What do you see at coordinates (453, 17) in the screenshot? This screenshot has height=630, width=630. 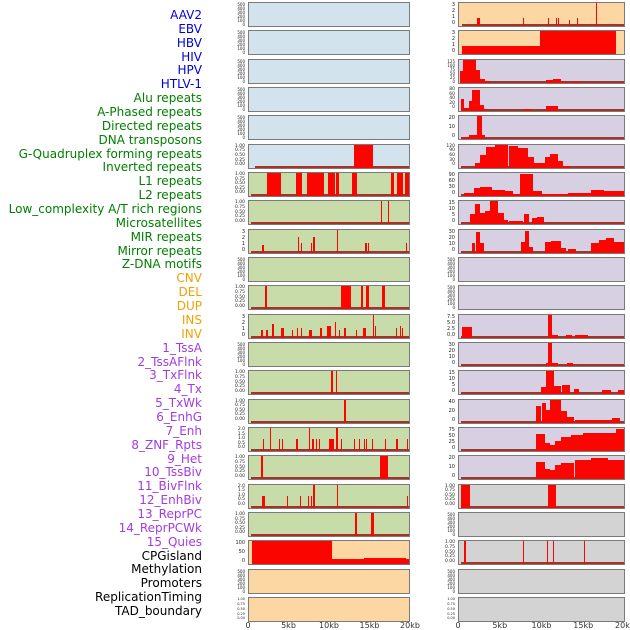 I see `y-tick-label: 1` at bounding box center [453, 17].